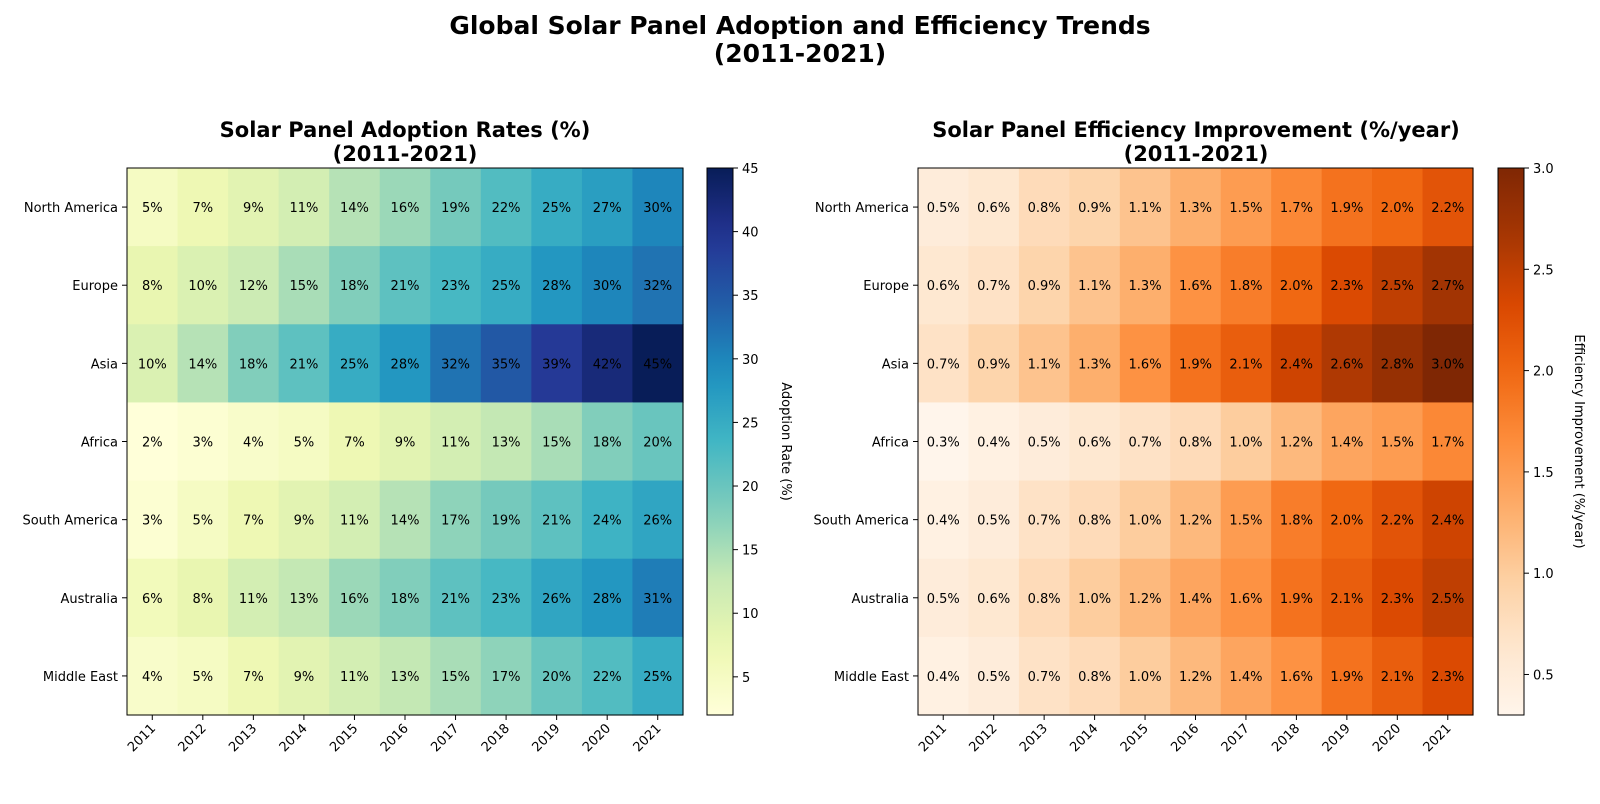 The width and height of the screenshot is (1600, 804). I want to click on cell-value-label: 2.0%, so click(1296, 286).